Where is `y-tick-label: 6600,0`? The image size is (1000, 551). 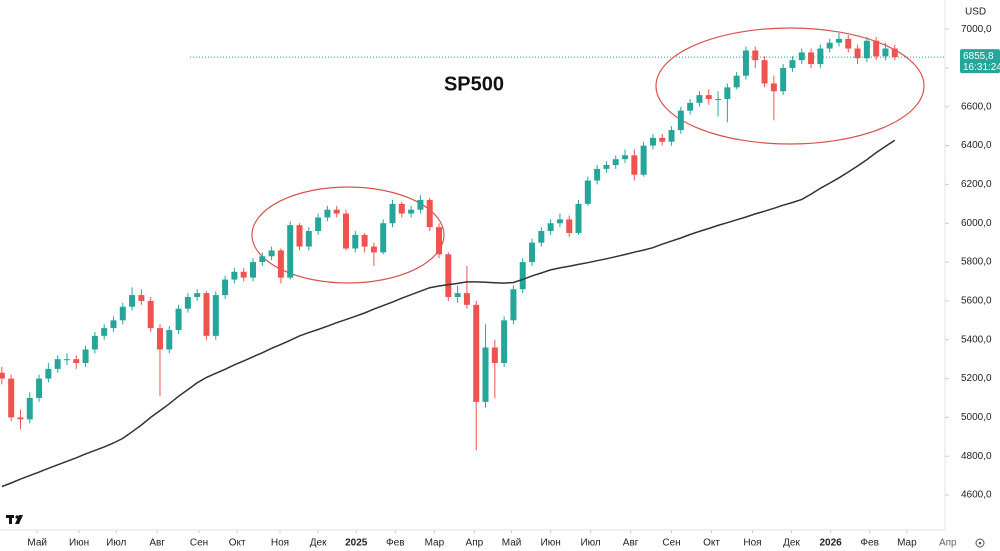 y-tick-label: 6600,0 is located at coordinates (976, 106).